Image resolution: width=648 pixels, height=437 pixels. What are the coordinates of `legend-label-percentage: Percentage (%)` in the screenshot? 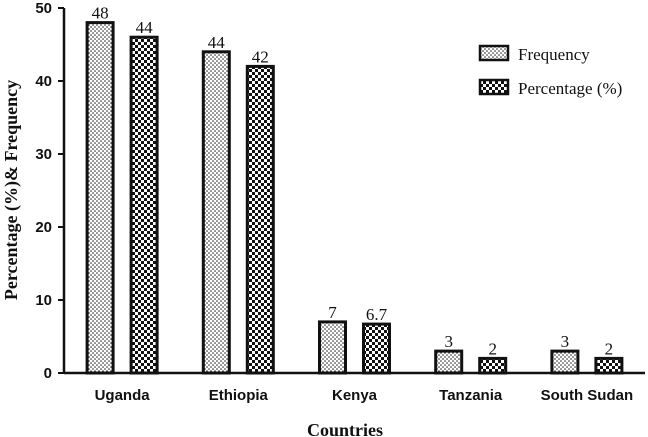 It's located at (570, 88).